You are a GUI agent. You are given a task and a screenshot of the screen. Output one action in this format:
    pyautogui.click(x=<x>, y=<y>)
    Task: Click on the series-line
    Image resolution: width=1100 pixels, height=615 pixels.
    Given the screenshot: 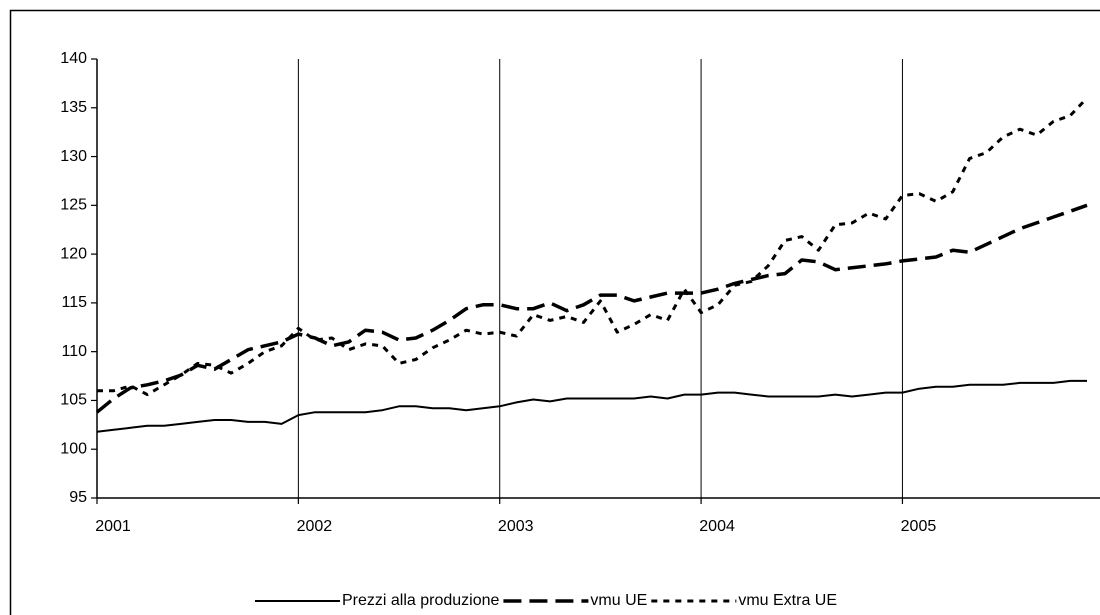 What is the action you would take?
    pyautogui.click(x=591, y=406)
    